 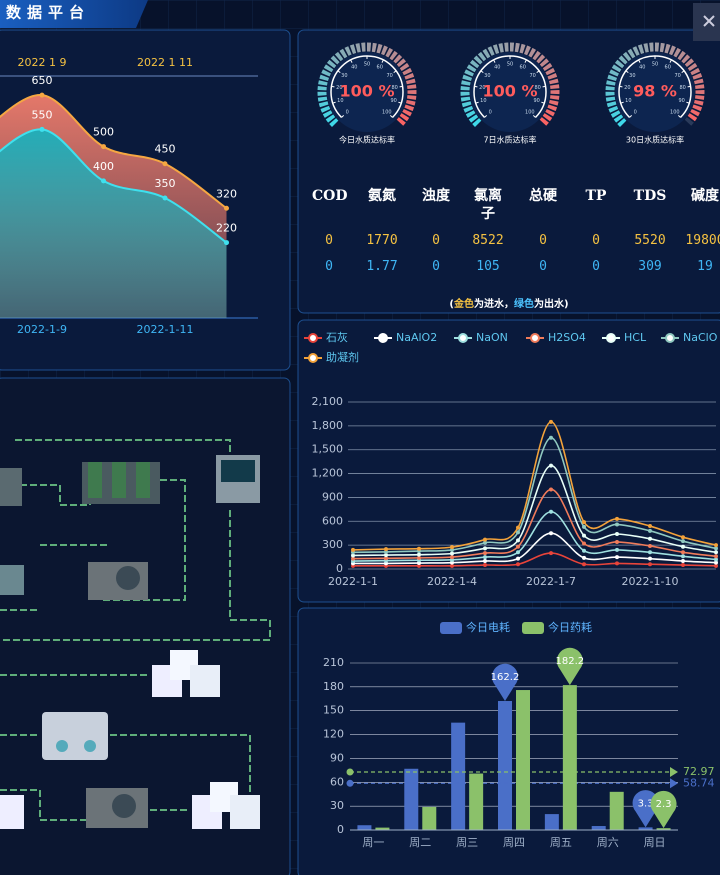 I want to click on gauge-tick-label: 20, so click(x=627, y=88).